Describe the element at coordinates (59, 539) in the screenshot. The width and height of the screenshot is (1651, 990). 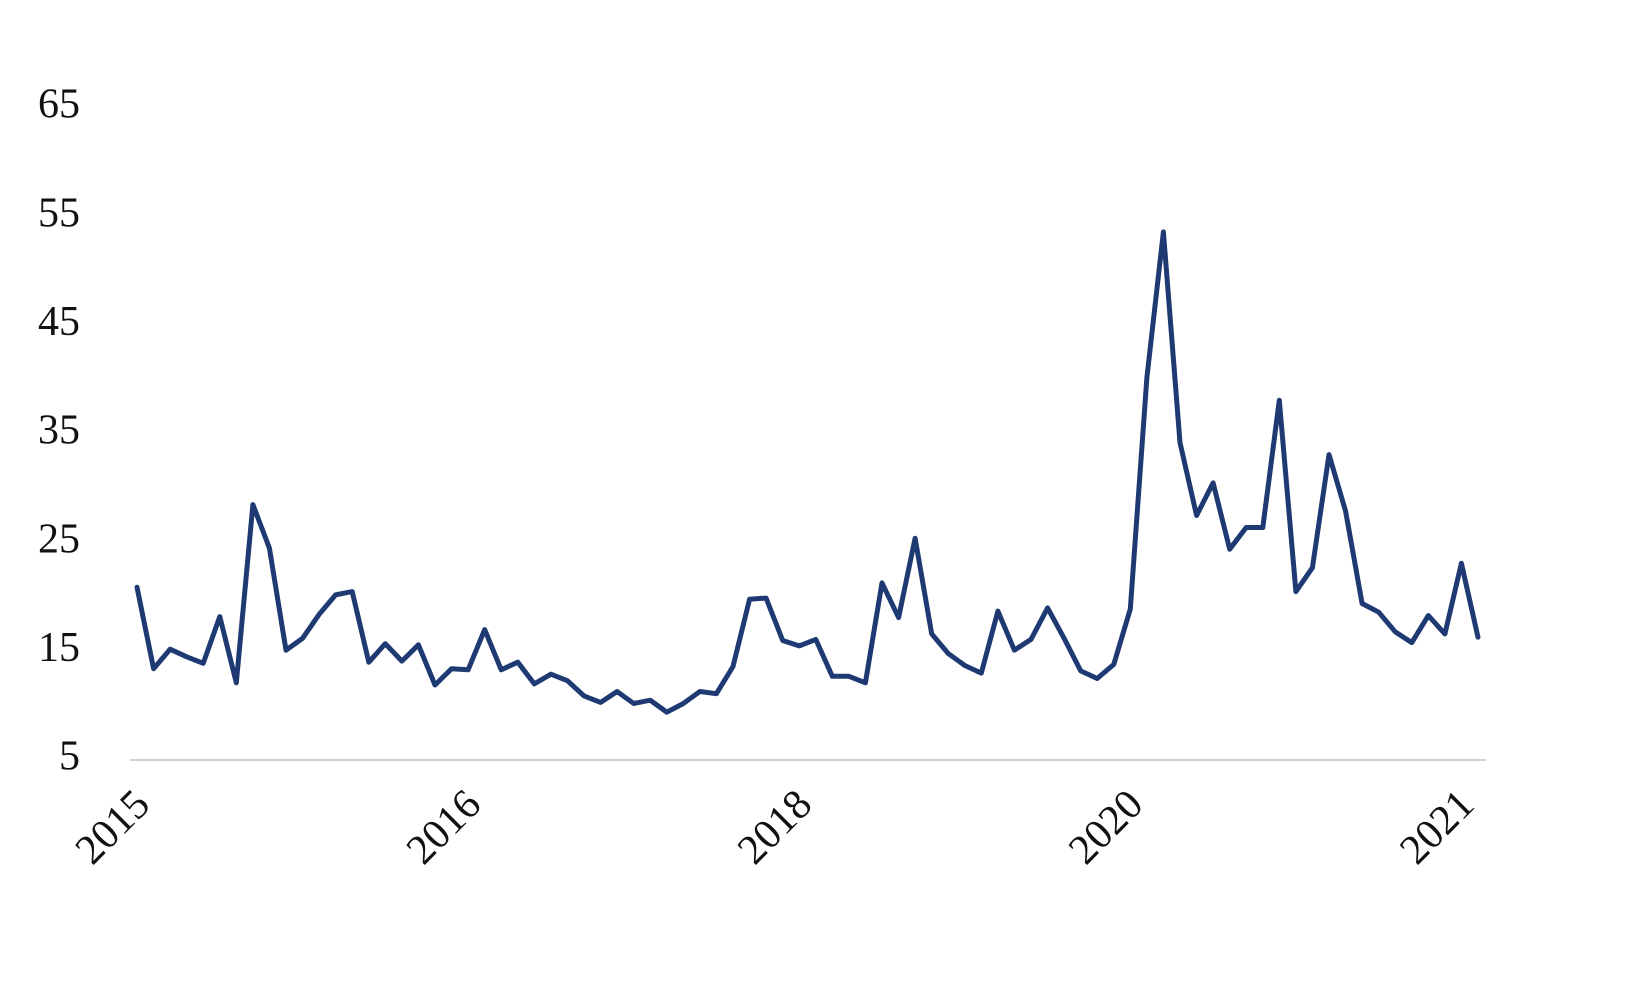
I see `y-tick-label: 25` at that location.